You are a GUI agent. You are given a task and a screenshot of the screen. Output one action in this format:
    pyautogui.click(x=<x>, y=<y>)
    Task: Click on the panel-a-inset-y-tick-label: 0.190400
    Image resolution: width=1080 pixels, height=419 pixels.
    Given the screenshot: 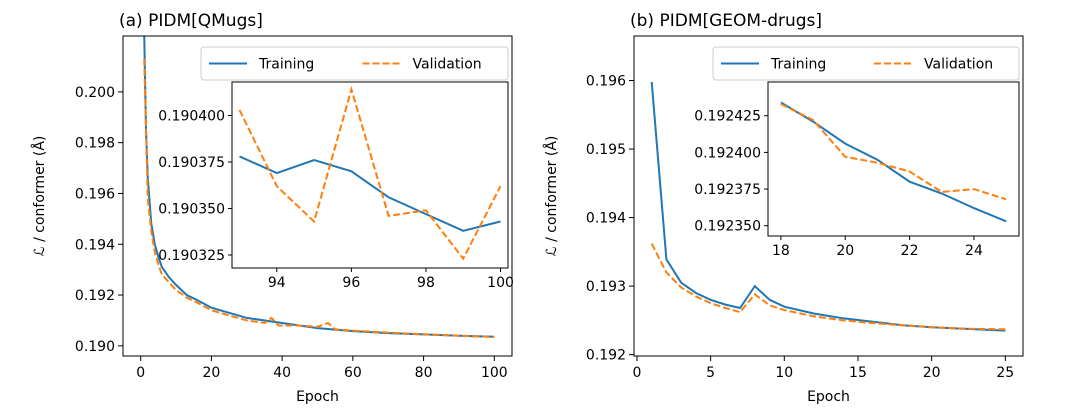 What is the action you would take?
    pyautogui.click(x=191, y=116)
    